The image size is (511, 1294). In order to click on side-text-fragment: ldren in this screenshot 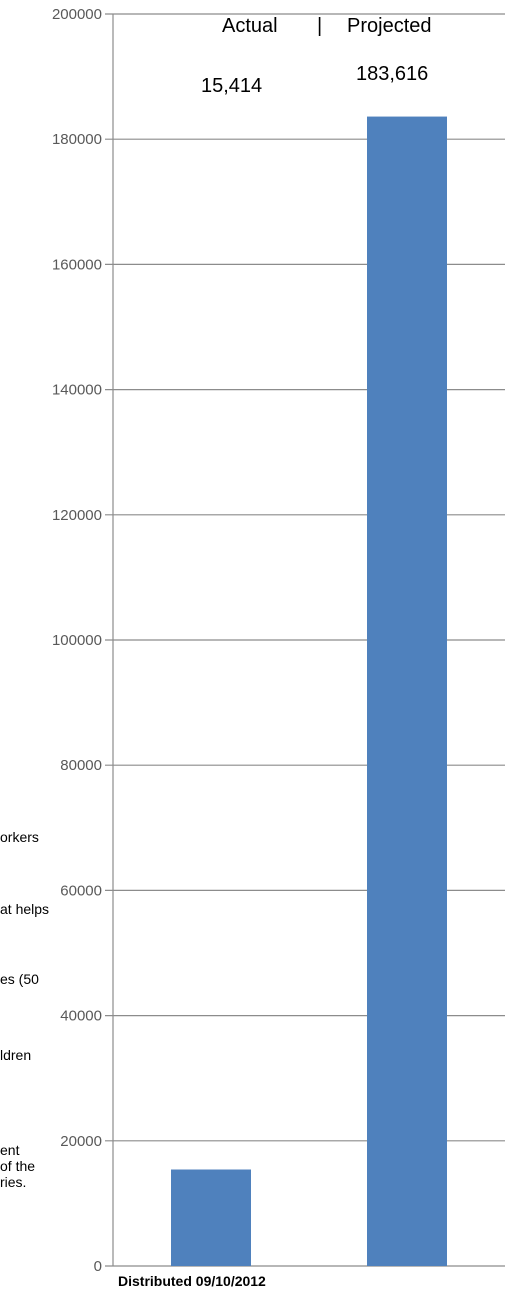, I will do `click(16, 1055)`.